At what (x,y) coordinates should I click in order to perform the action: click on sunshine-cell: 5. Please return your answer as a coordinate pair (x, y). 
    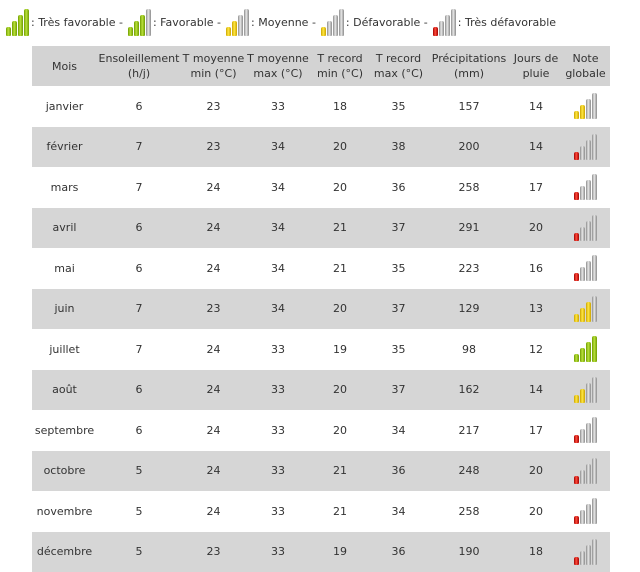
    Looking at the image, I should click on (139, 511).